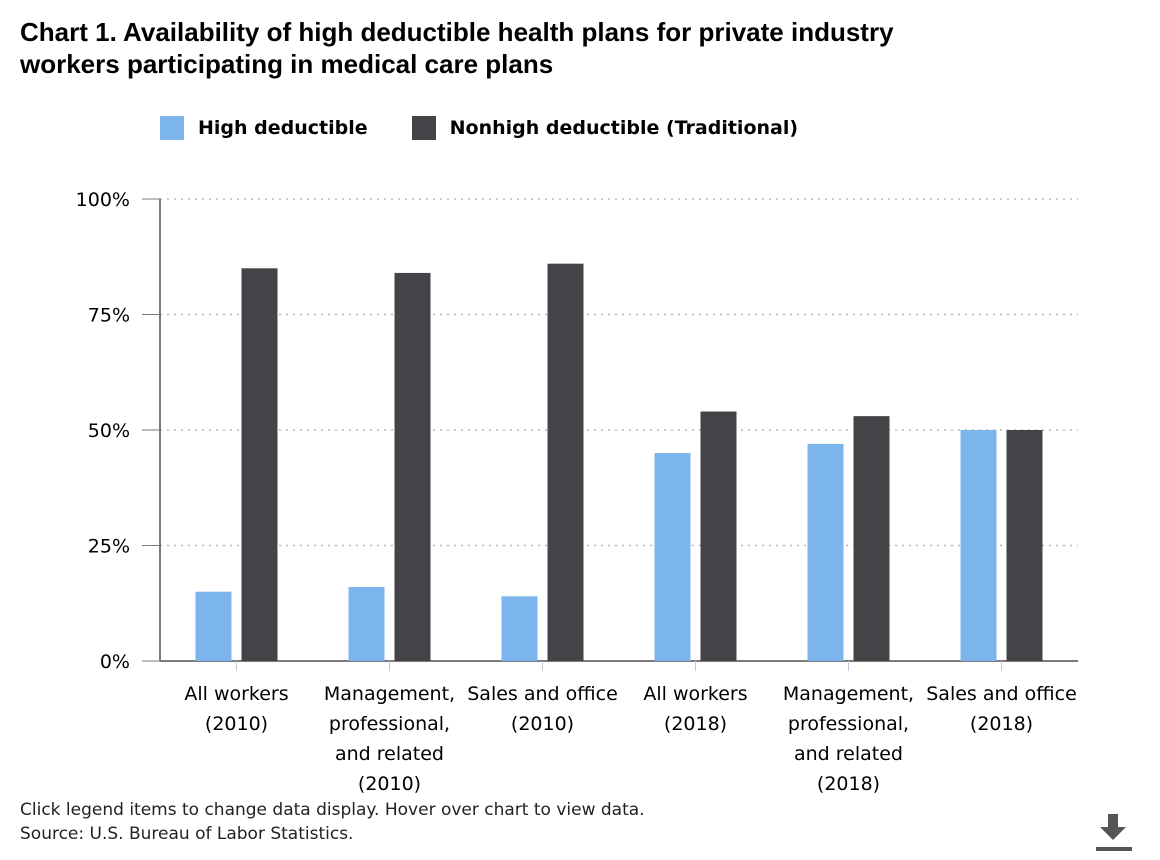 This screenshot has width=1160, height=860. Describe the element at coordinates (624, 128) in the screenshot. I see `legend-label-nonhigh-deductible: Nonhigh deductible (Traditional)` at that location.